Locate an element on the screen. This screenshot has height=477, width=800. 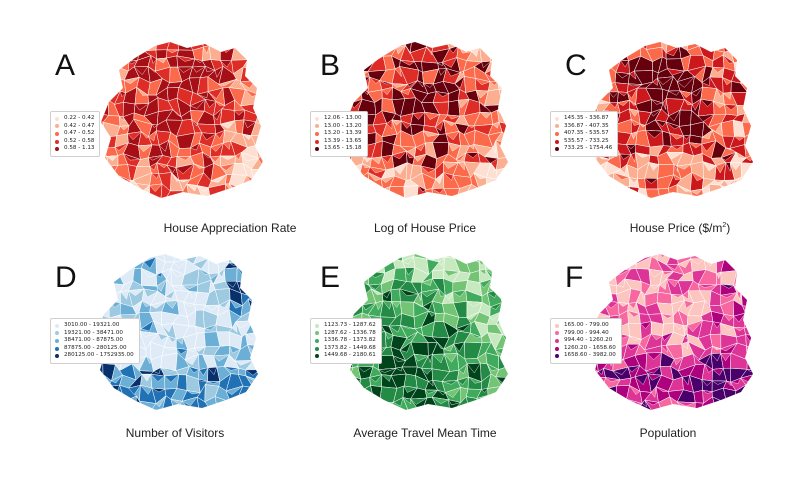
panel-caption: House Price ($/m2) is located at coordinates (680, 228).